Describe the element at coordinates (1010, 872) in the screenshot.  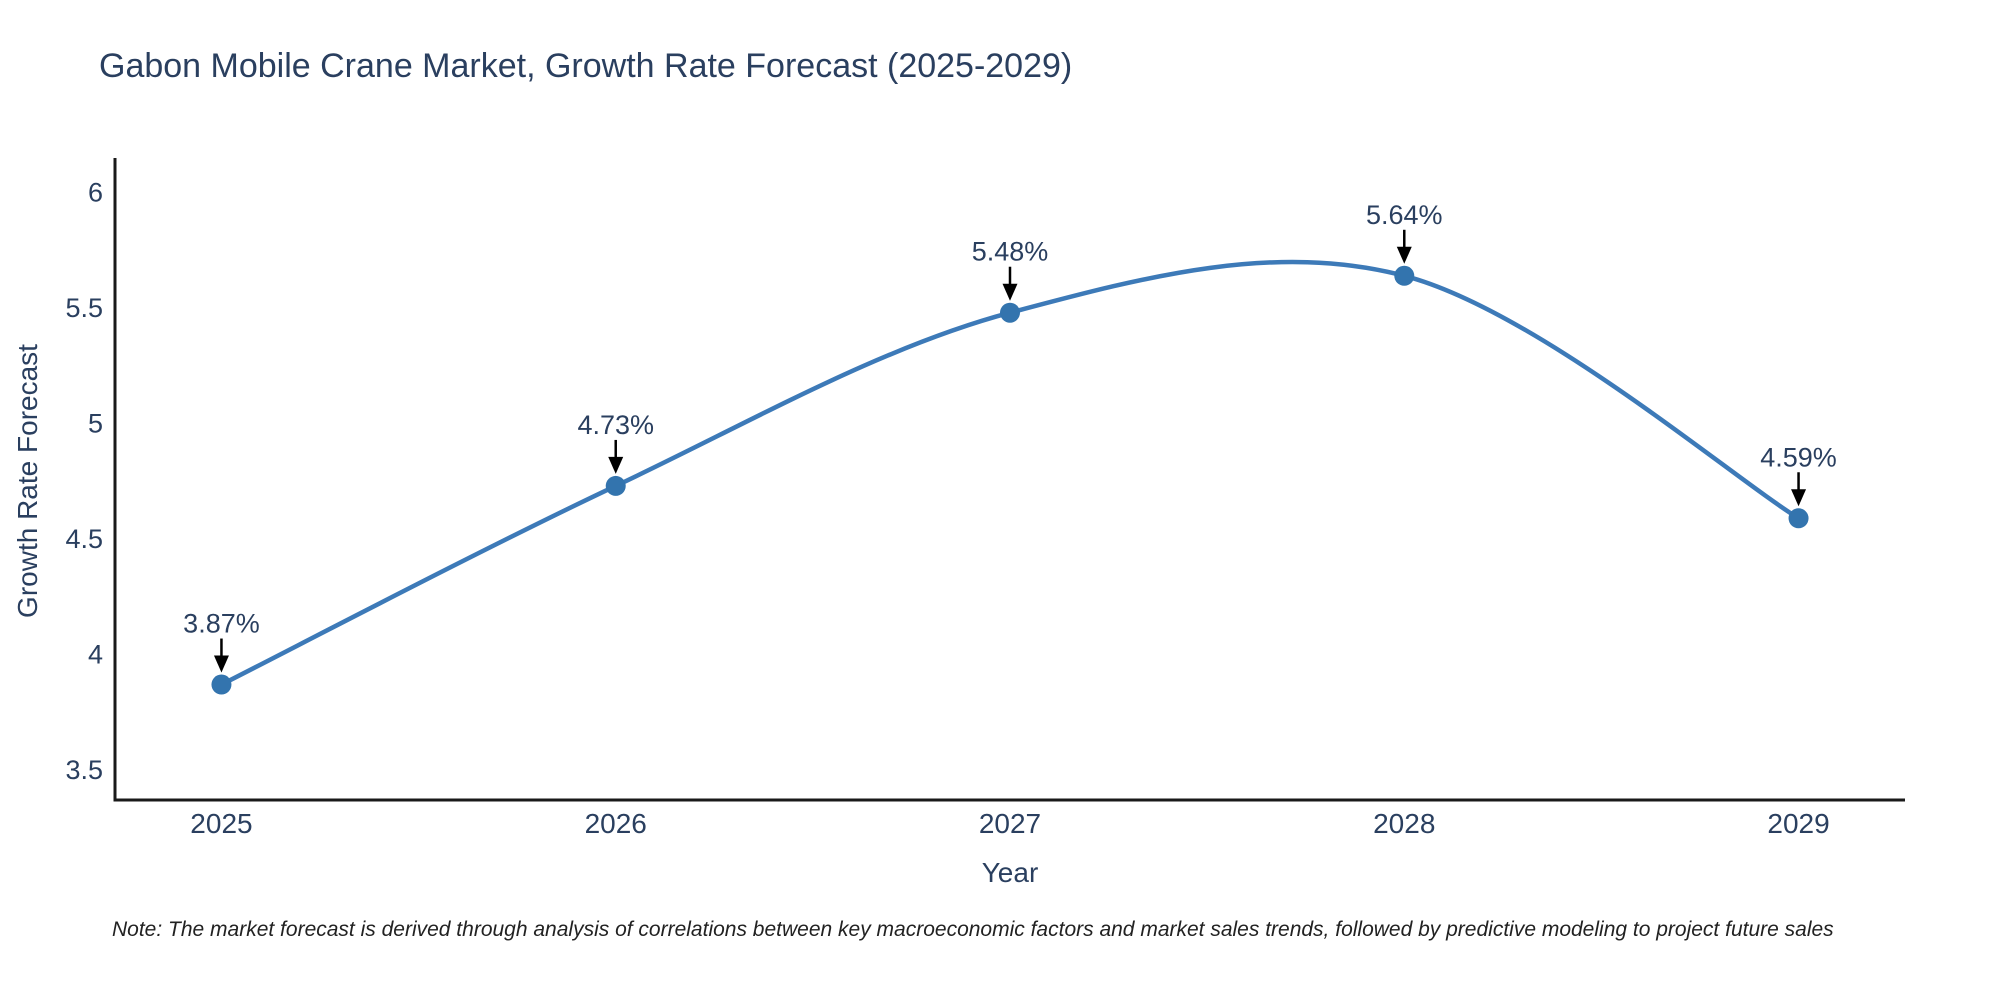
I see `x-axis-title: Year` at that location.